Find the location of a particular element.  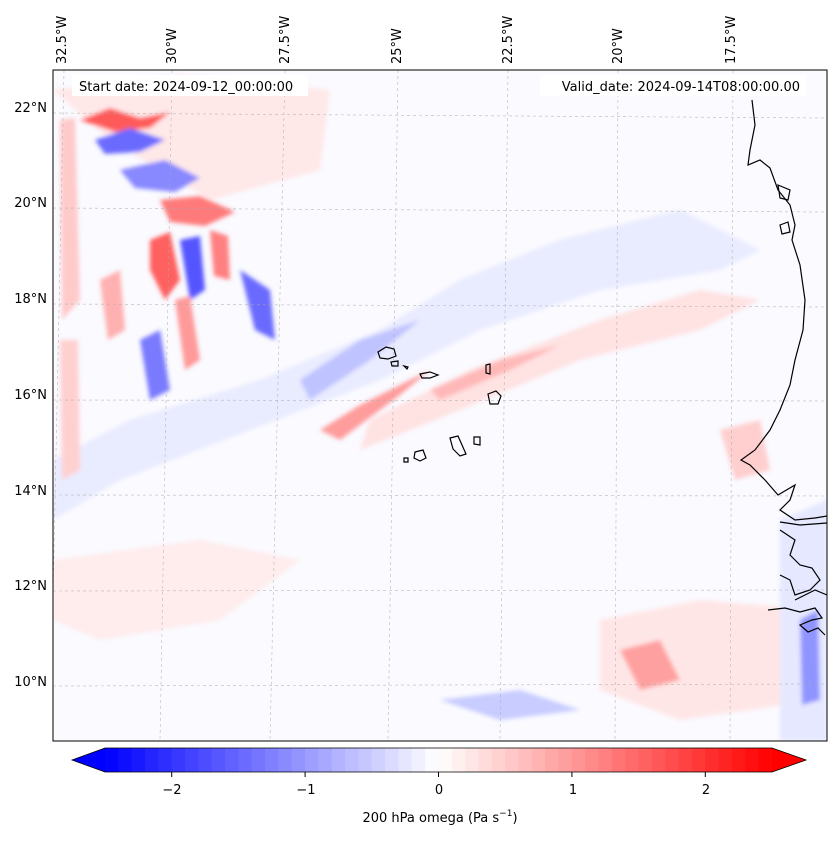

lat-label: 16°N is located at coordinates (30, 395).